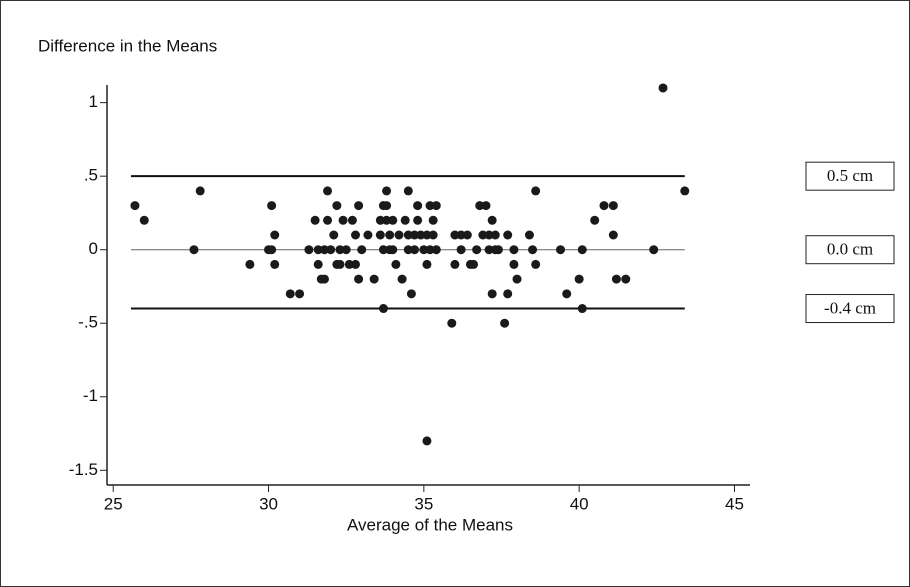 The image size is (910, 587). I want to click on x-tick-label: 25, so click(113, 503).